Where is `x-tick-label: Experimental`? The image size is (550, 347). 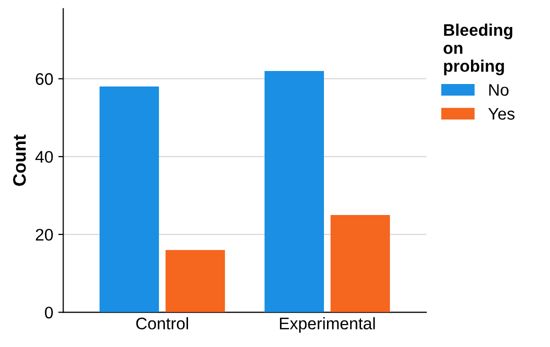 x-tick-label: Experimental is located at coordinates (327, 325).